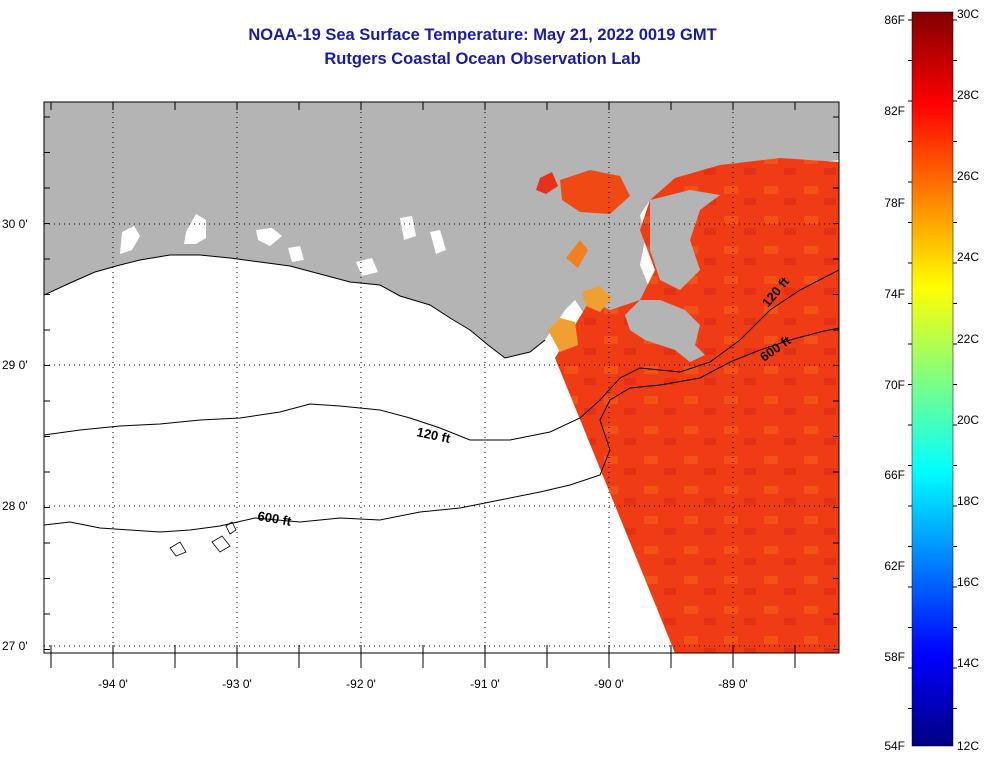 The width and height of the screenshot is (992, 761). What do you see at coordinates (894, 566) in the screenshot?
I see `colorbar-f-label: 62F` at bounding box center [894, 566].